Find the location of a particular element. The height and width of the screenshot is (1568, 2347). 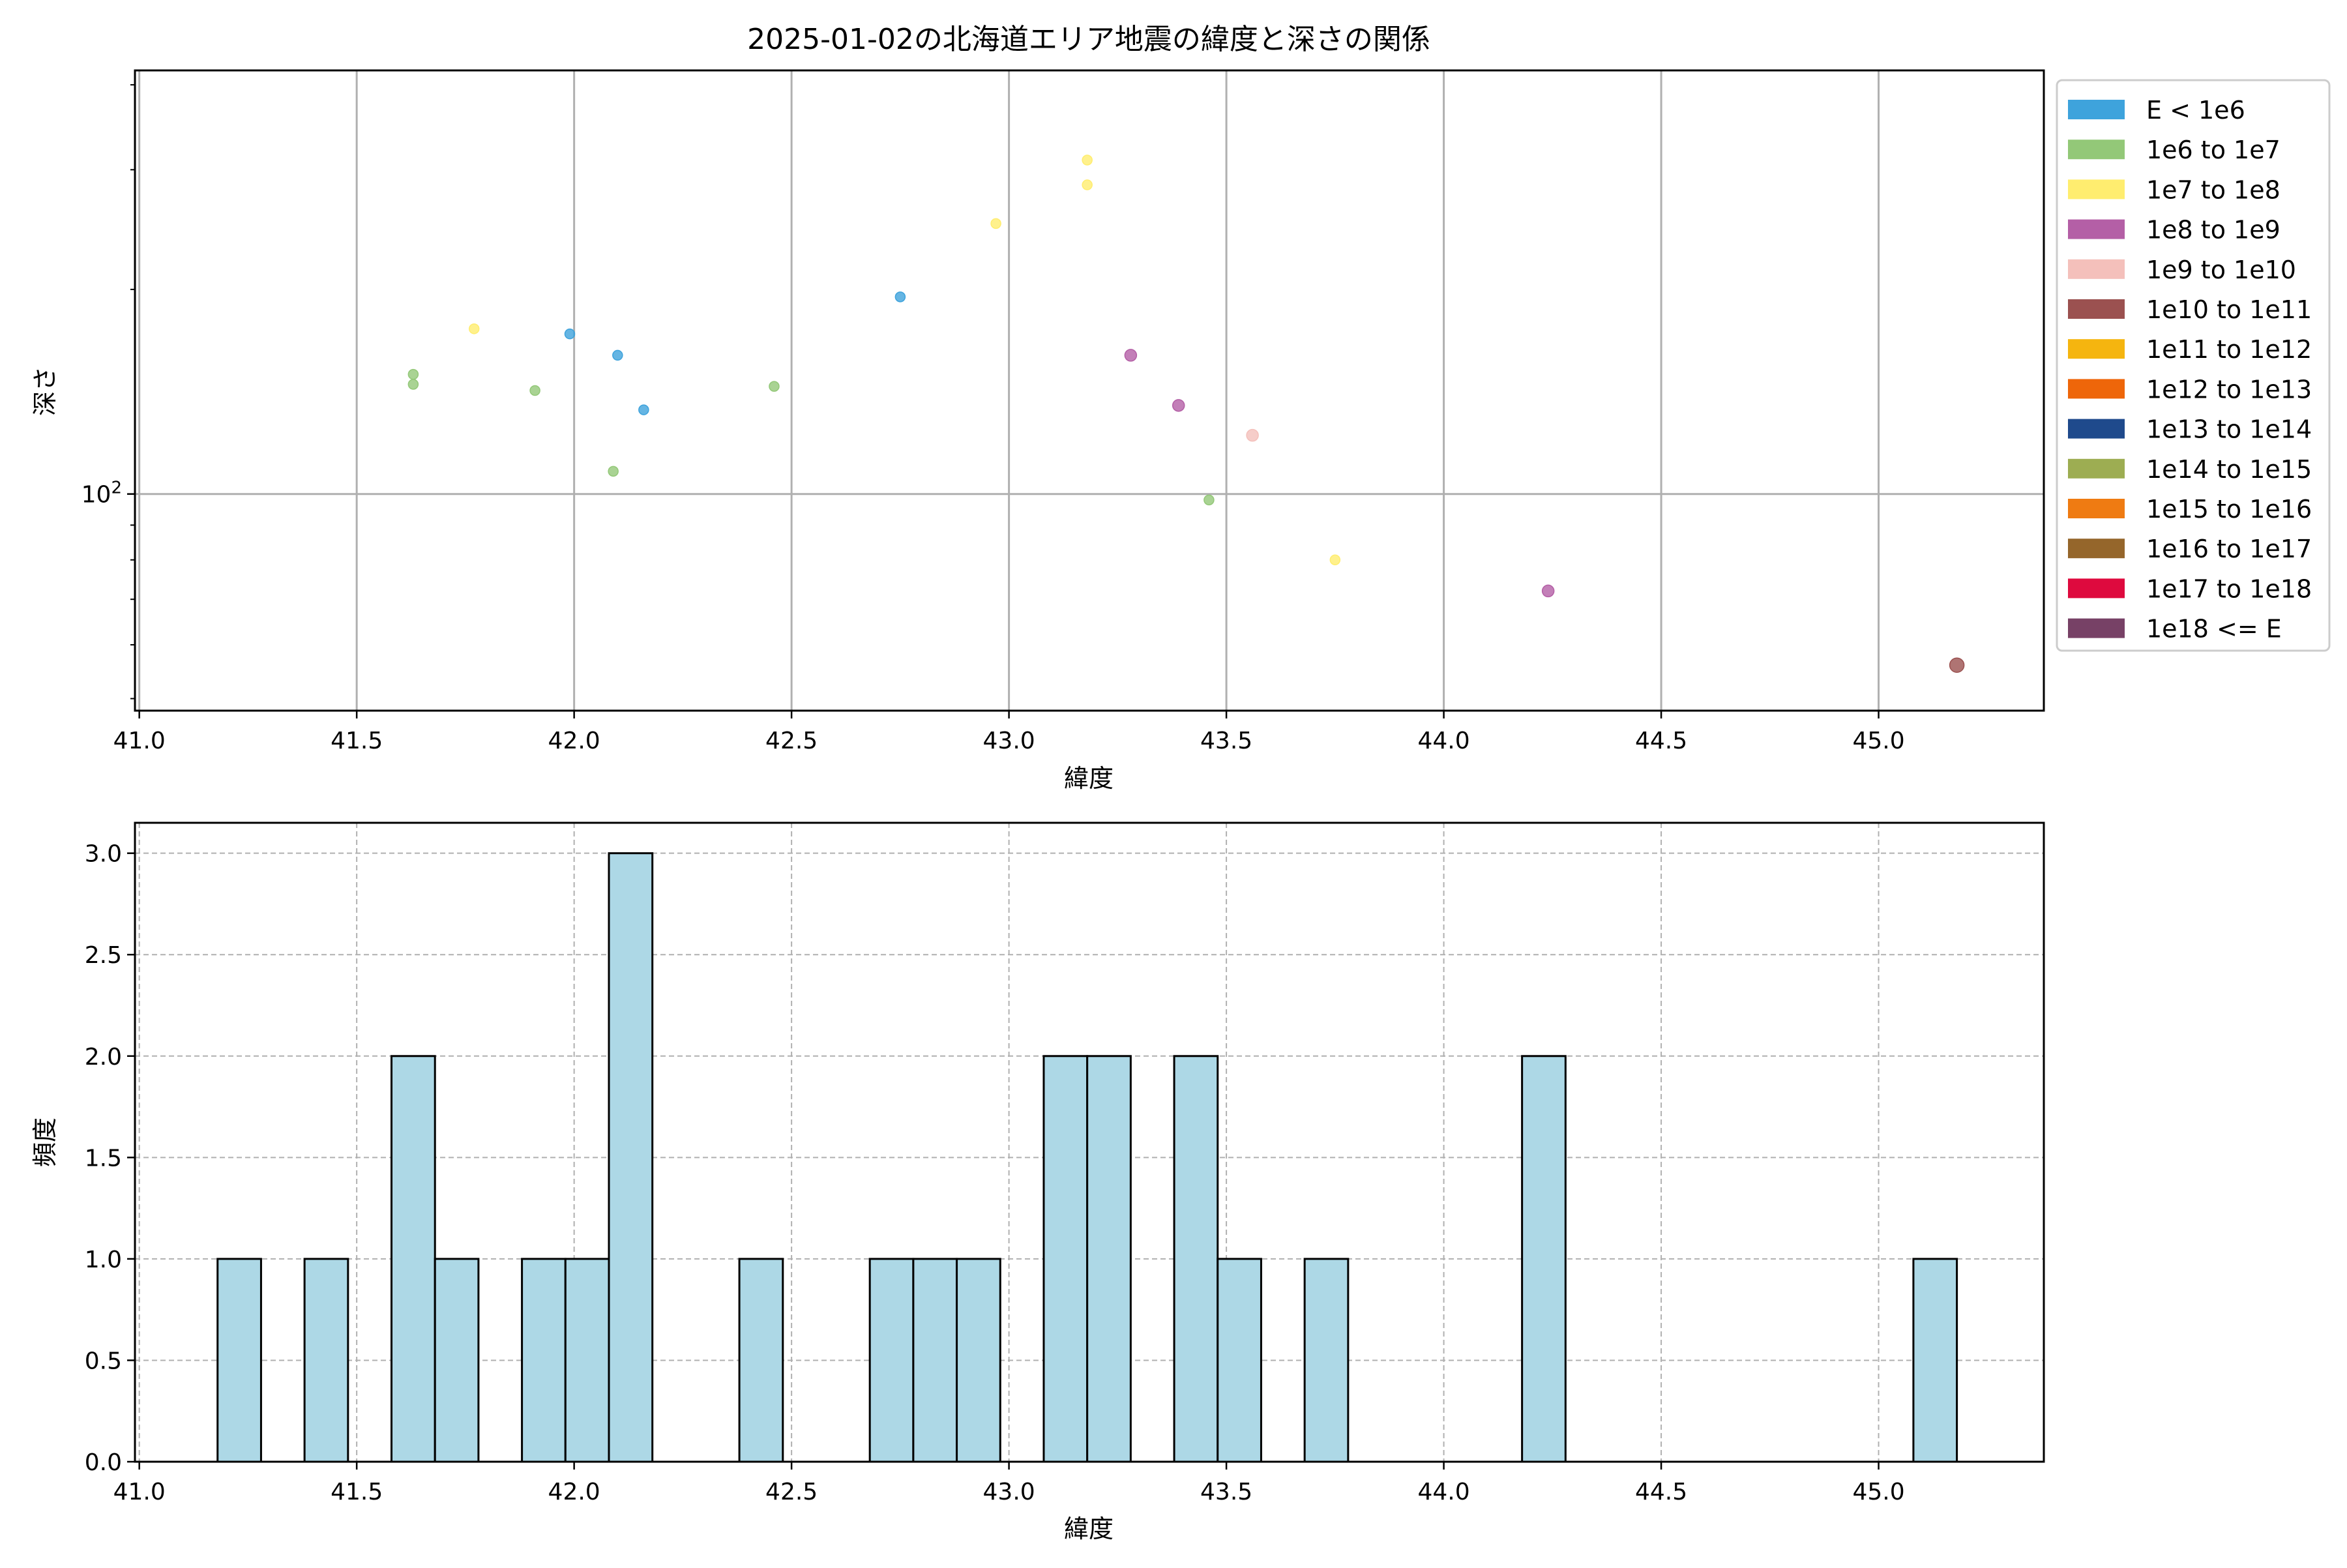

histogram-y-tick-label: 1.0 is located at coordinates (103, 1260).